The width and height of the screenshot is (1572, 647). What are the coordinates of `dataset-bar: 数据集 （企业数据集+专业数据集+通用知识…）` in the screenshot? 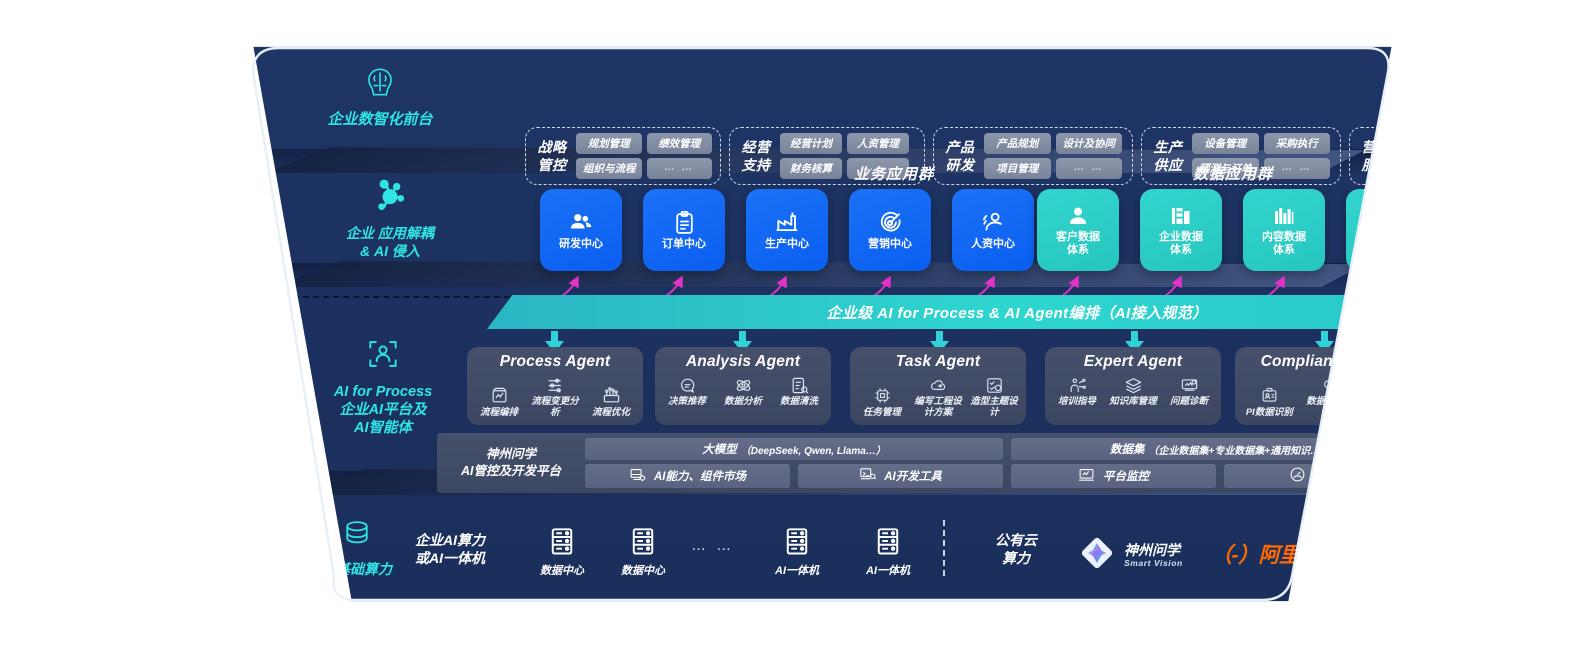 It's located at (1220, 449).